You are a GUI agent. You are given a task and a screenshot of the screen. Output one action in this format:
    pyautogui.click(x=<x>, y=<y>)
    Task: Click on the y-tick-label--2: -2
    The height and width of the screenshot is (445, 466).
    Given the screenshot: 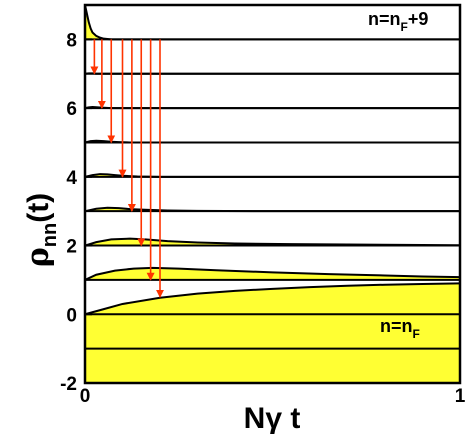 What is the action you would take?
    pyautogui.click(x=68, y=384)
    